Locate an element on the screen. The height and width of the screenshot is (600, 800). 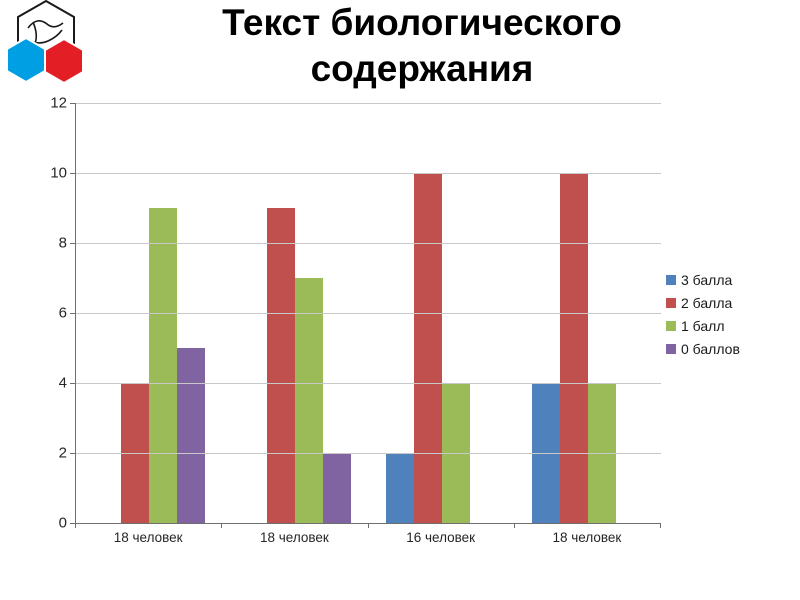
logo-hexagon-blue is located at coordinates (26, 60).